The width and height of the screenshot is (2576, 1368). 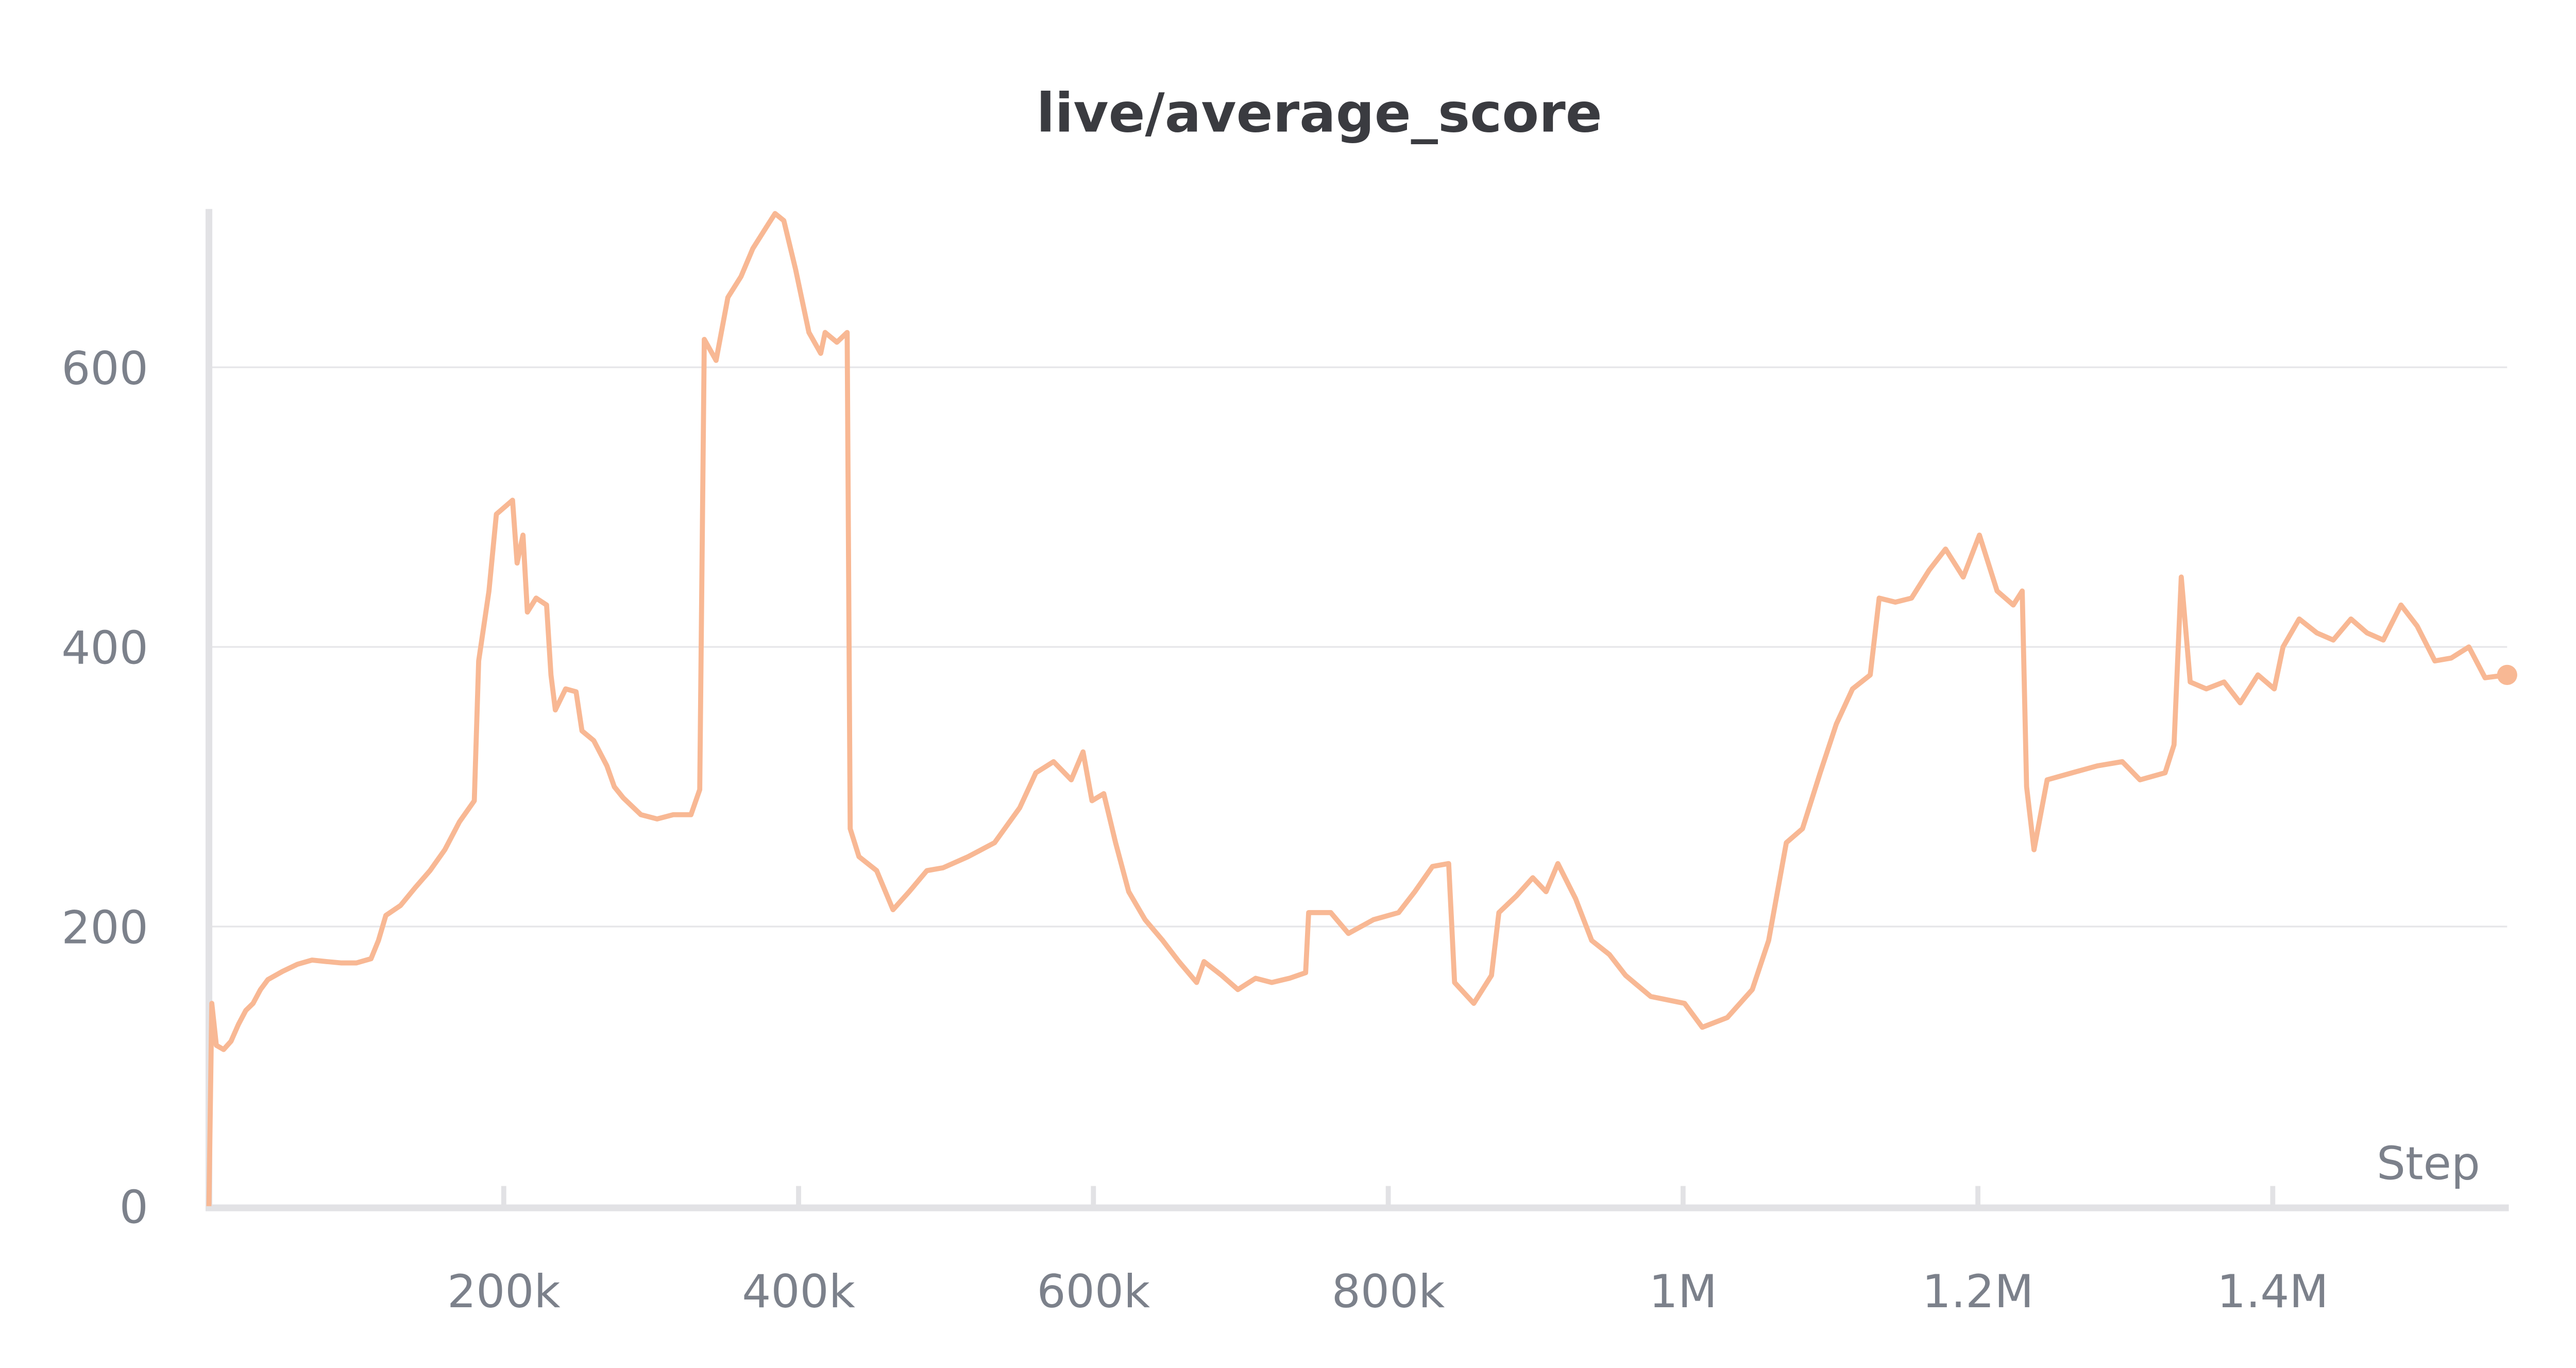 What do you see at coordinates (2273, 1291) in the screenshot?
I see `x-tick-label: 1.4M` at bounding box center [2273, 1291].